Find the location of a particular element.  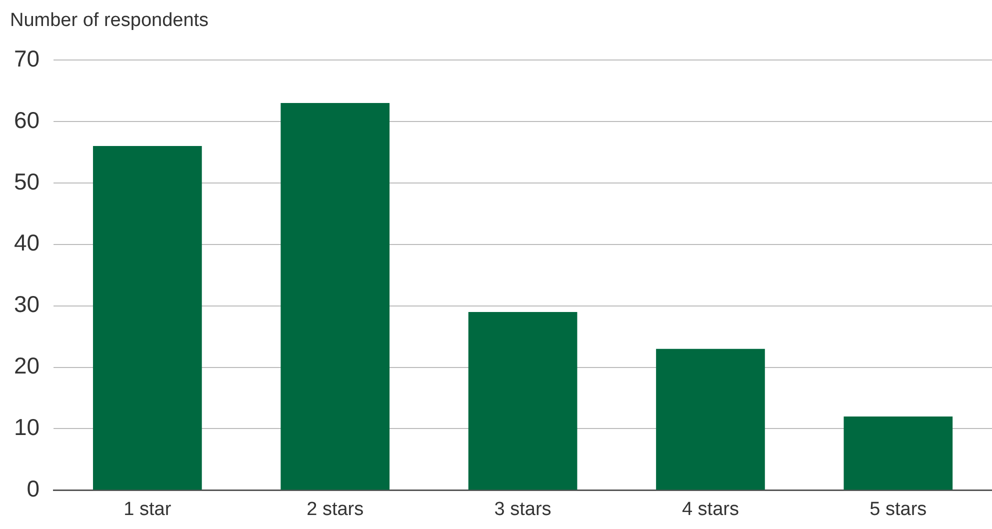

y-tick-label: 60 is located at coordinates (27, 119).